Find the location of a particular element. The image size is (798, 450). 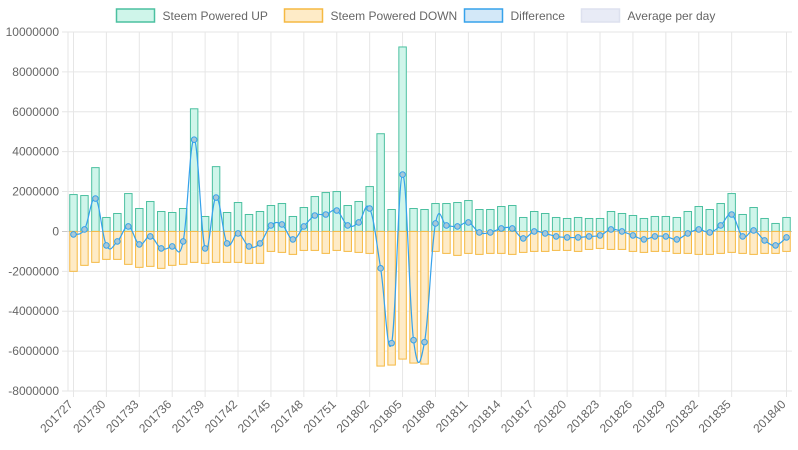

legend-item: Steem Powered DOWN is located at coordinates (370, 15).